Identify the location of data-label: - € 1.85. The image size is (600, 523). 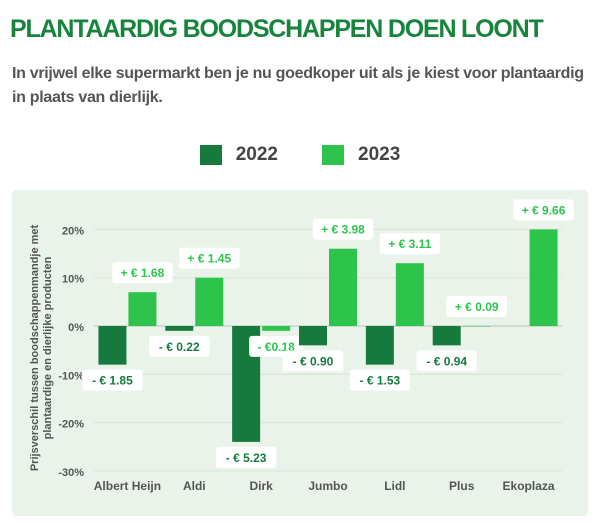
(112, 381).